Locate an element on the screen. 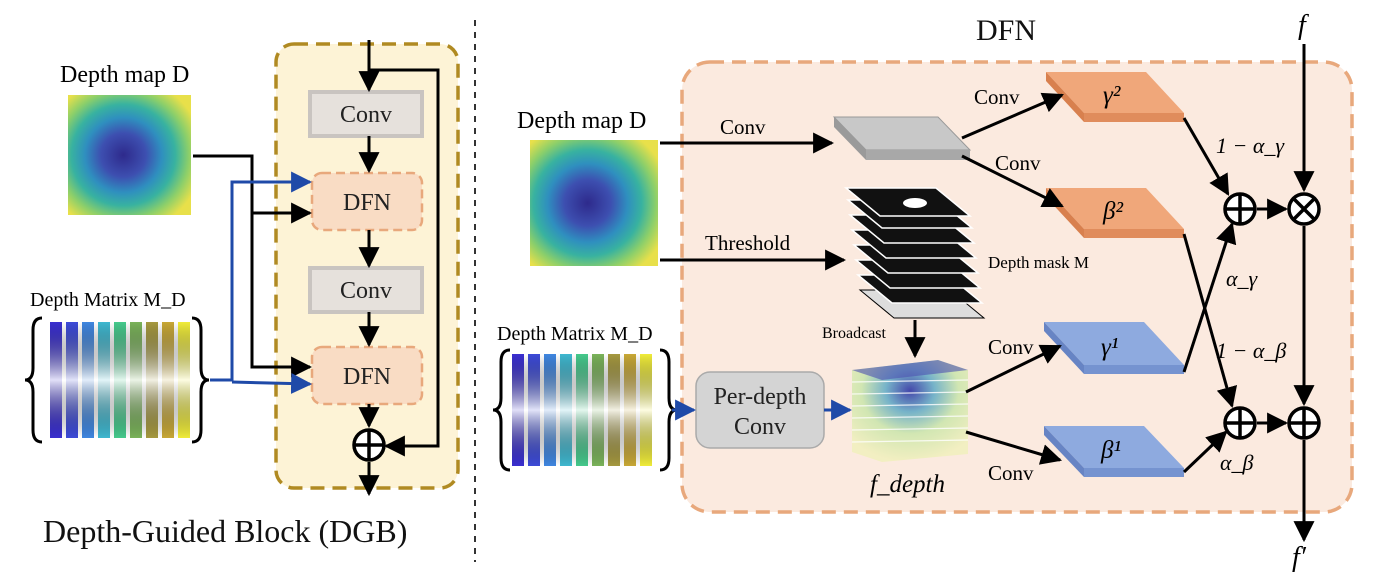 The image size is (1399, 578). dfn-conv-gamma2-label: Conv is located at coordinates (997, 97).